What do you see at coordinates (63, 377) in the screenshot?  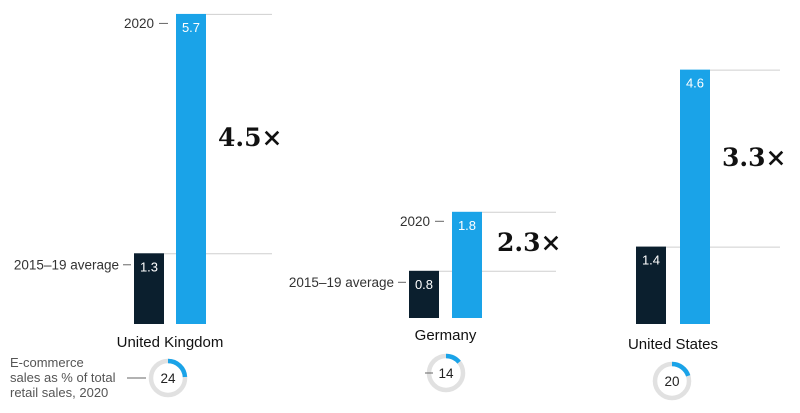 I see `footnote-line: sales as % of total` at bounding box center [63, 377].